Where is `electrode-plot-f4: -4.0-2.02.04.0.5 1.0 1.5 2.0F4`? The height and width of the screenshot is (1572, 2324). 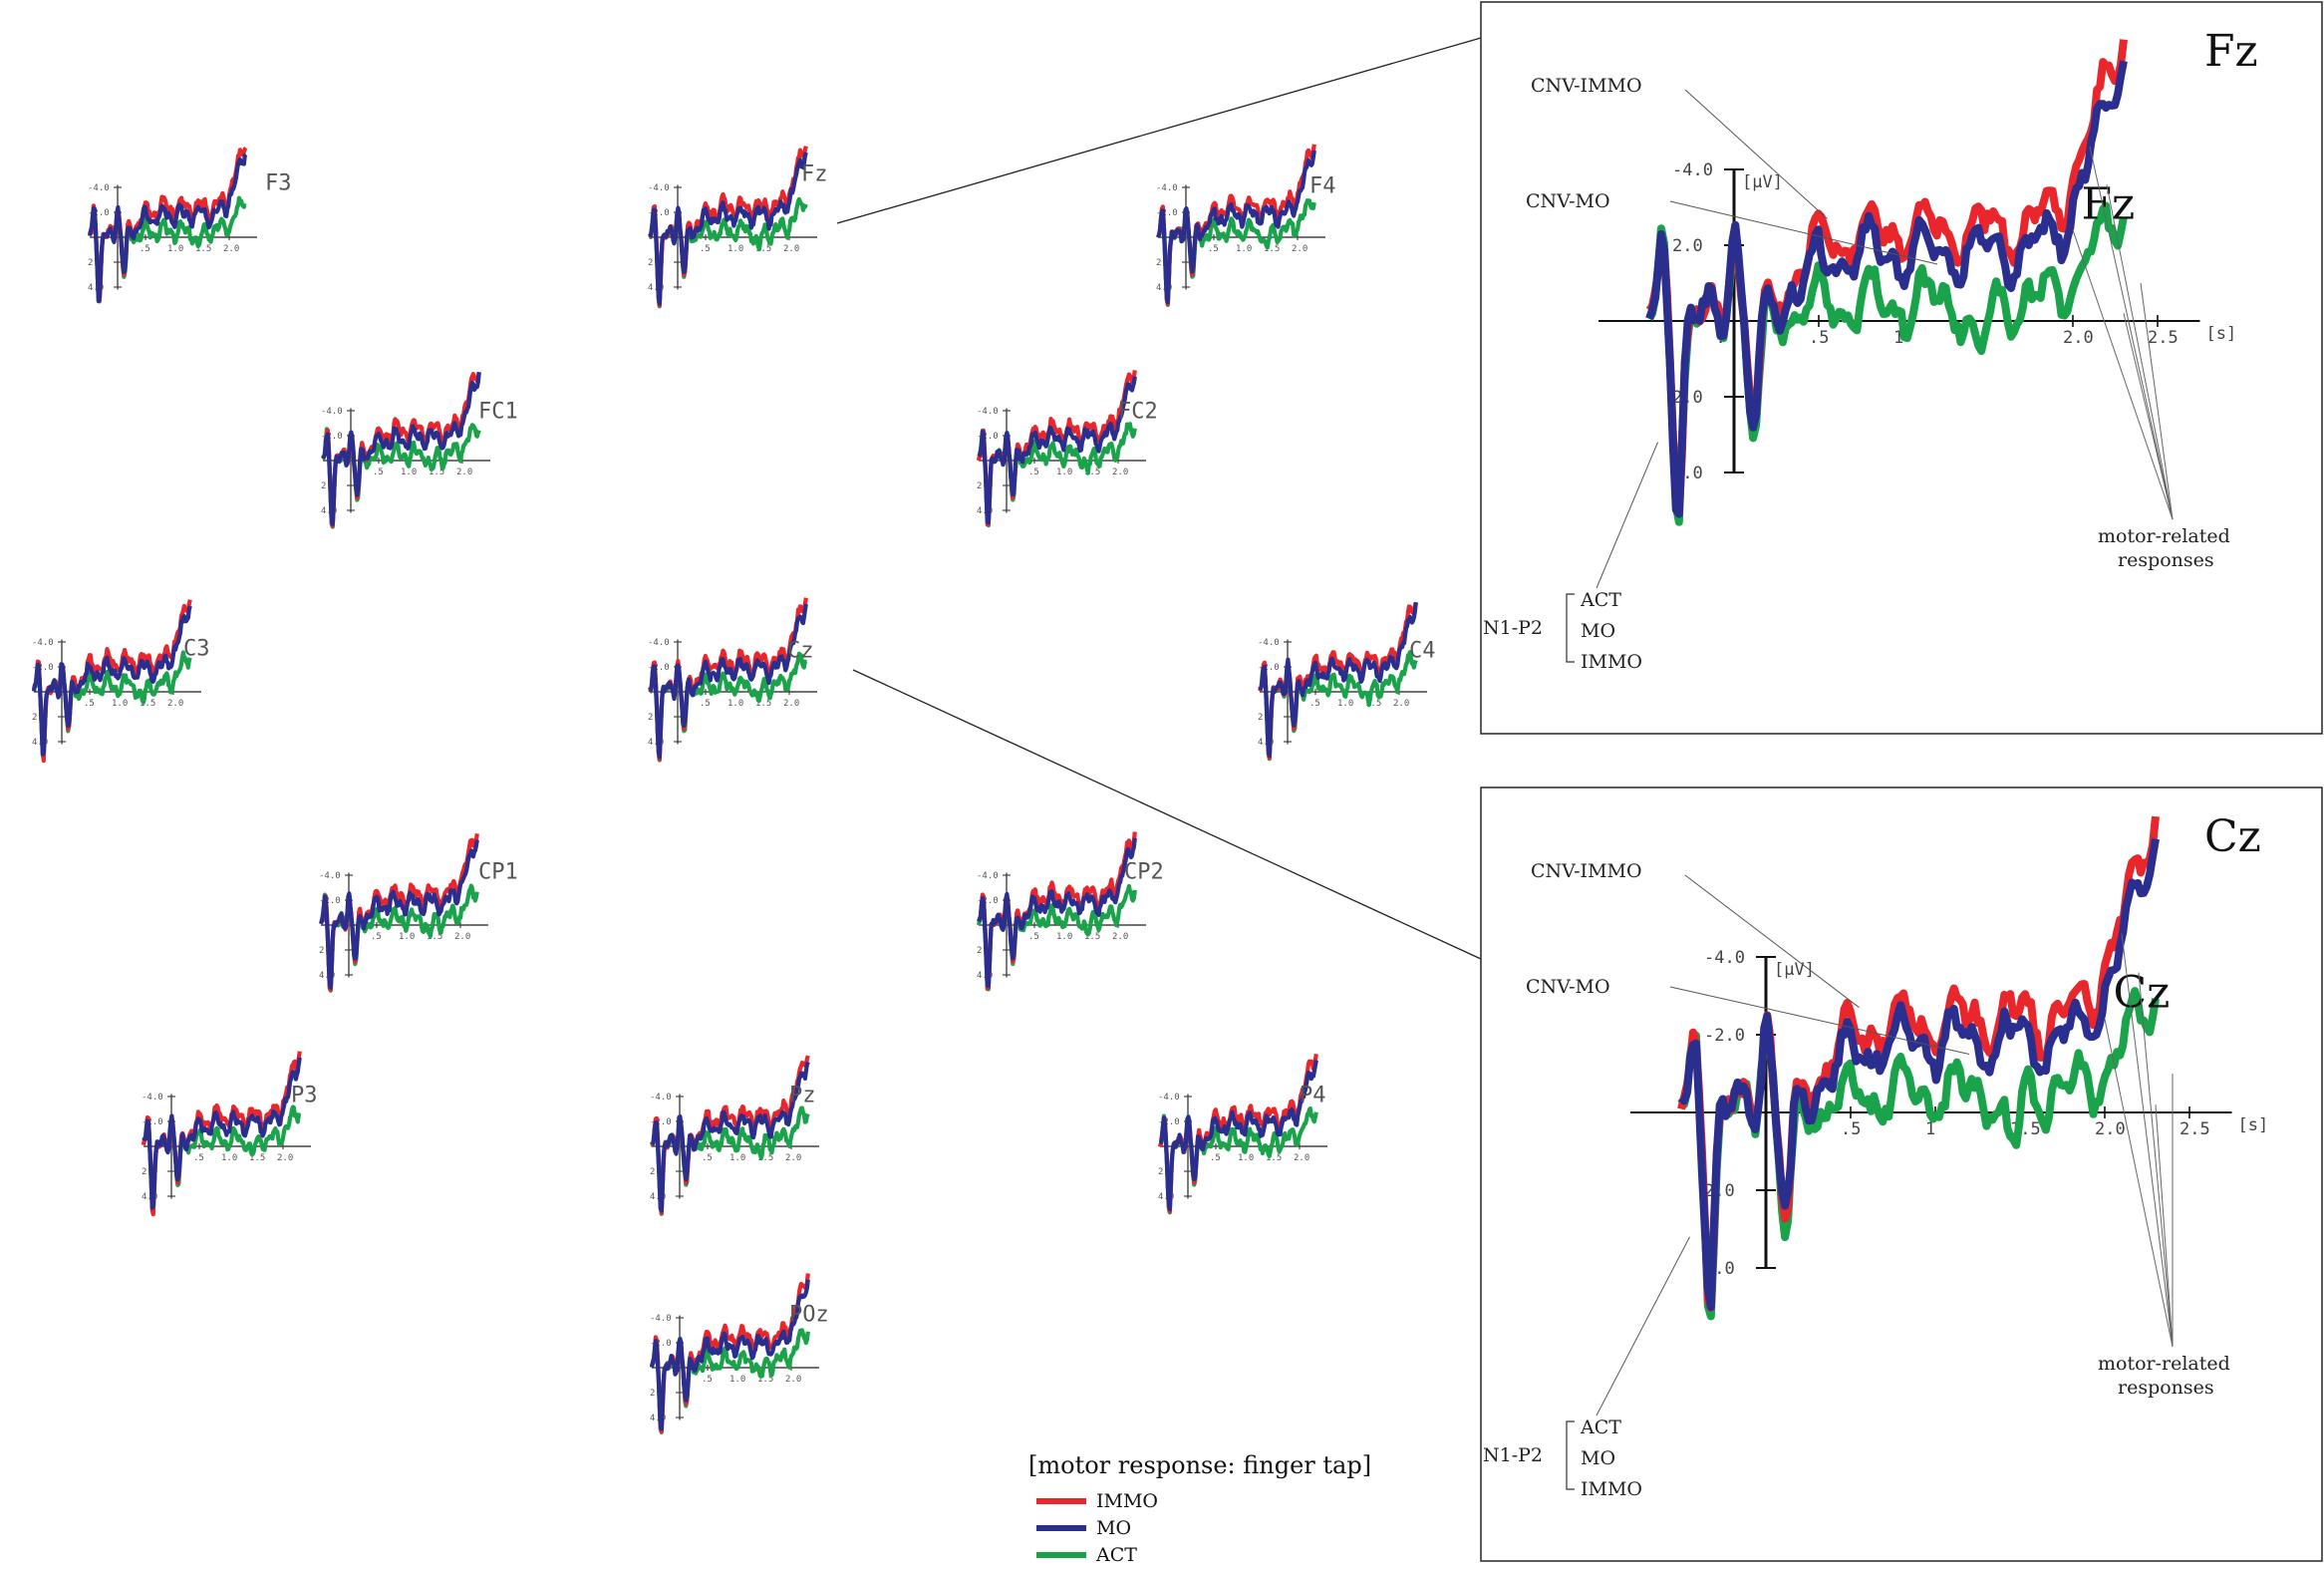
electrode-plot-f4: -4.0-2.02.04.0.5 1.0 1.5 2.0F4 is located at coordinates (1246, 226).